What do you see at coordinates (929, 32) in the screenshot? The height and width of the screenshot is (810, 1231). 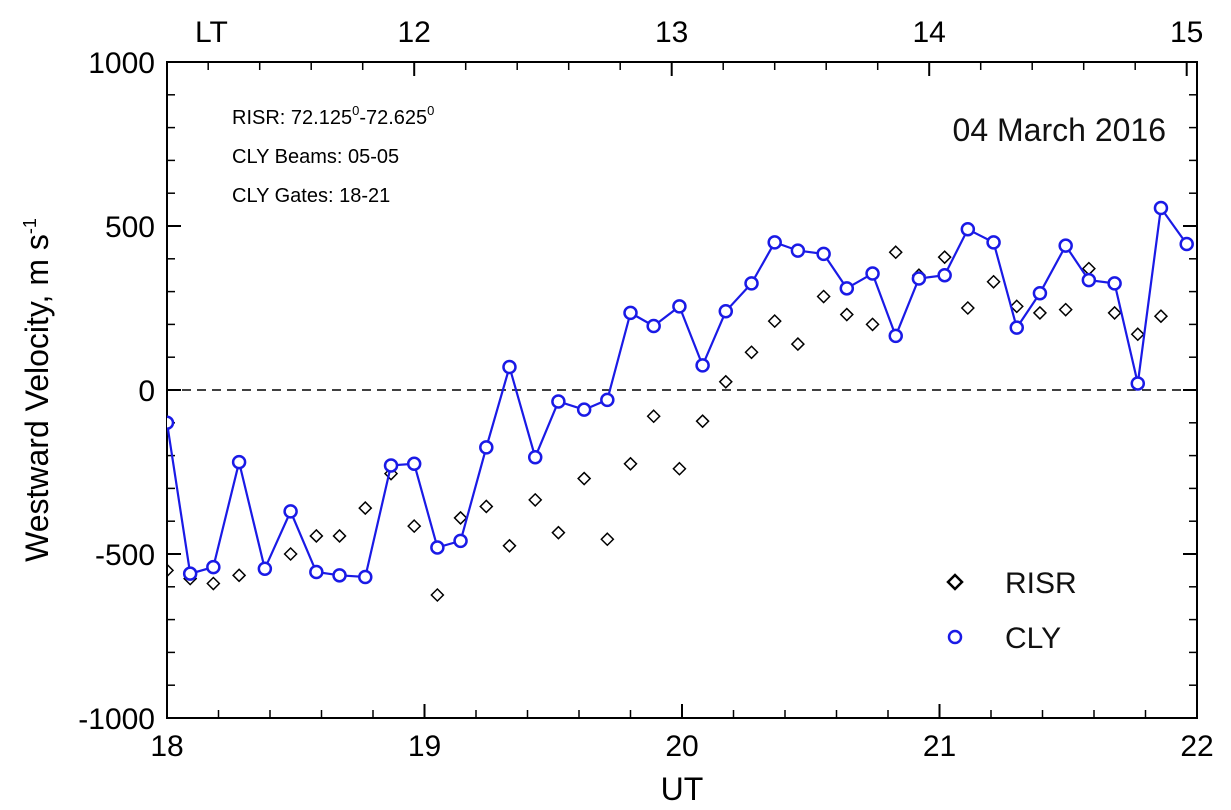 I see `top-tick-label: 14` at bounding box center [929, 32].